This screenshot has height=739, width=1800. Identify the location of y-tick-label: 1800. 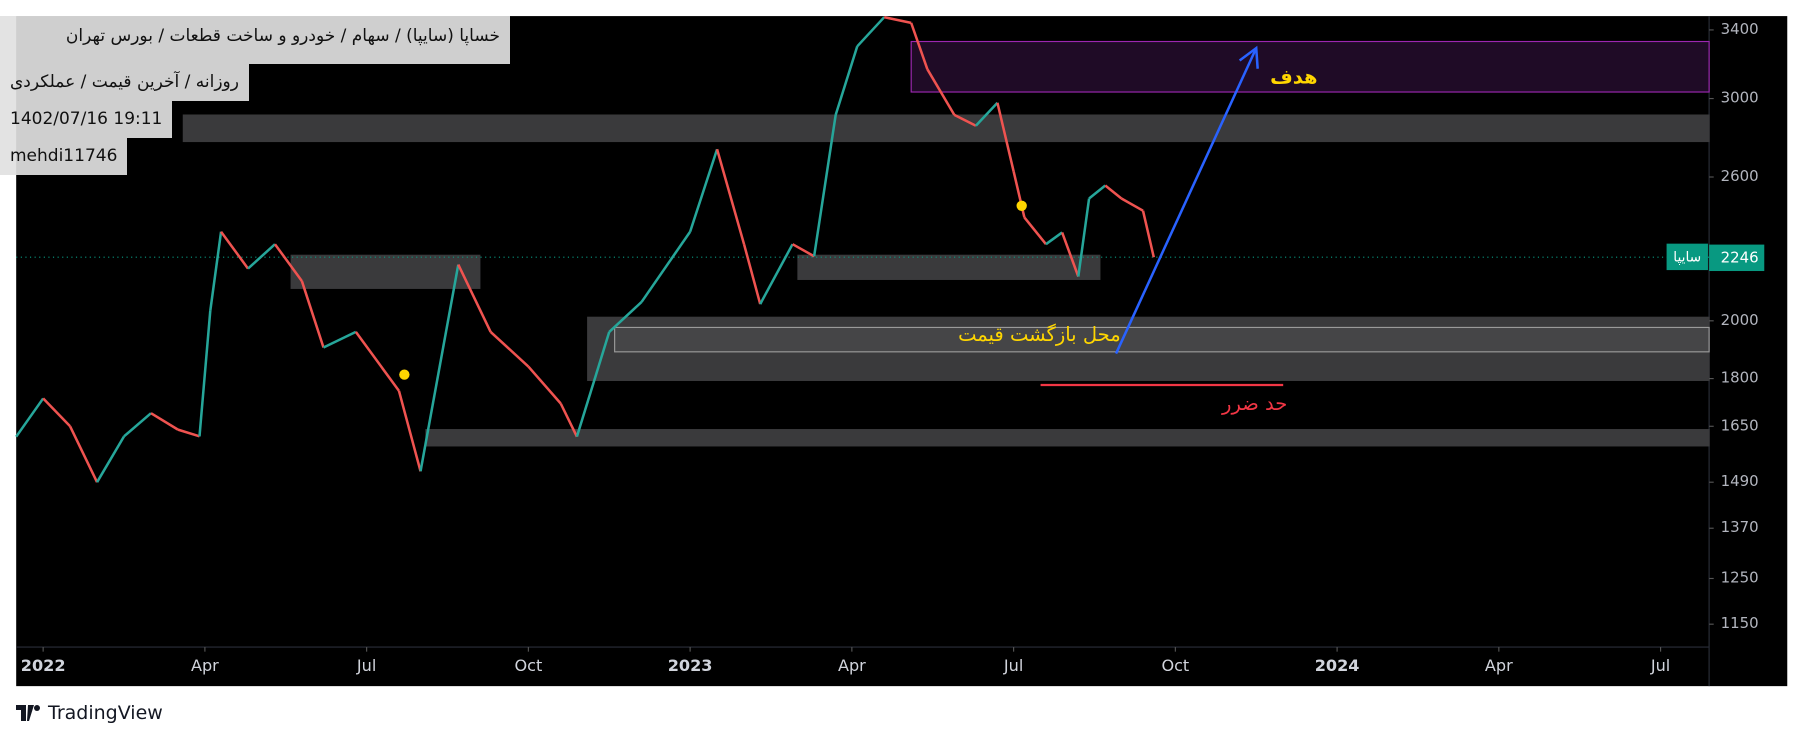
(1740, 378).